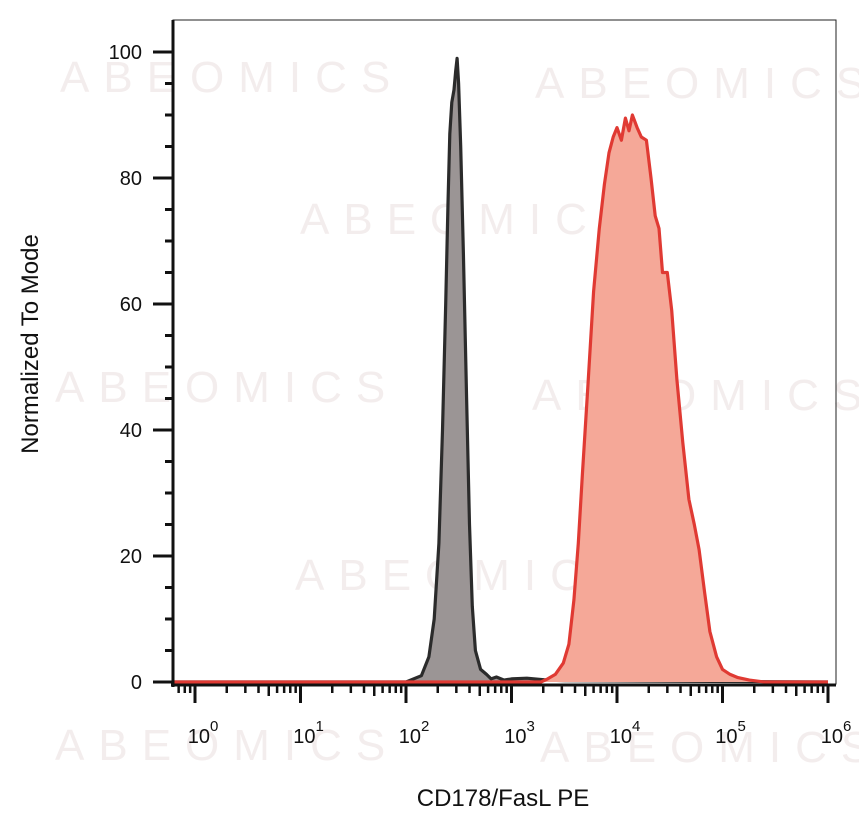 The width and height of the screenshot is (859, 828). What do you see at coordinates (136, 683) in the screenshot?
I see `y-tick-label: 0` at bounding box center [136, 683].